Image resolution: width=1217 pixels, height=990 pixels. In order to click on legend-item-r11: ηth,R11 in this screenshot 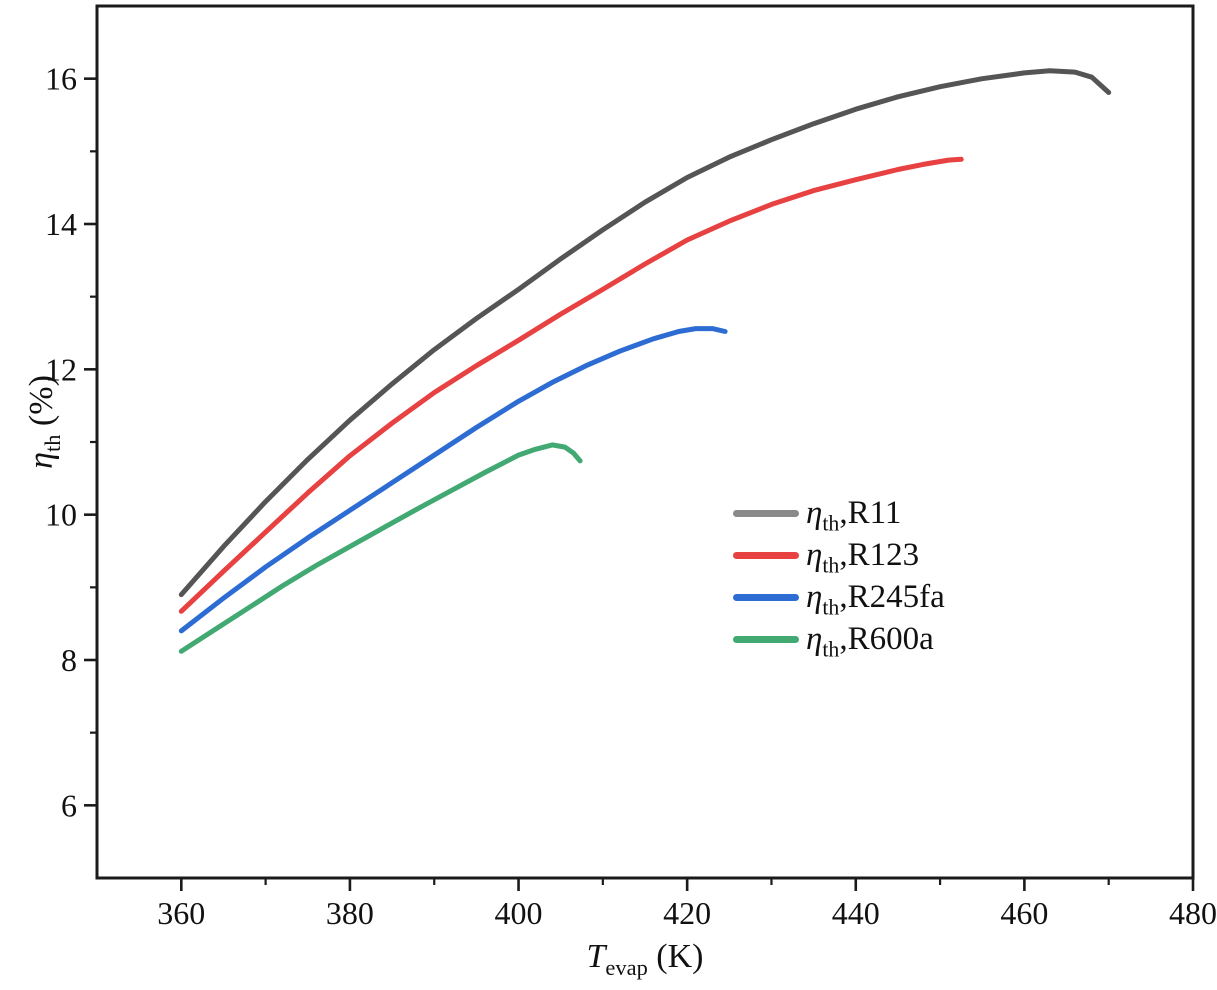, I will do `click(839, 513)`.